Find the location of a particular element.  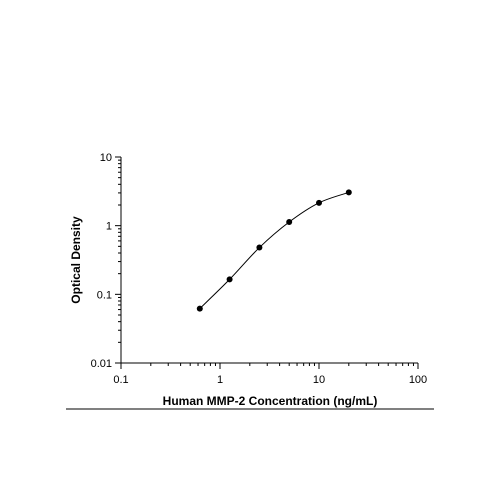

y-tick-label: 0.1 is located at coordinates (104, 295).